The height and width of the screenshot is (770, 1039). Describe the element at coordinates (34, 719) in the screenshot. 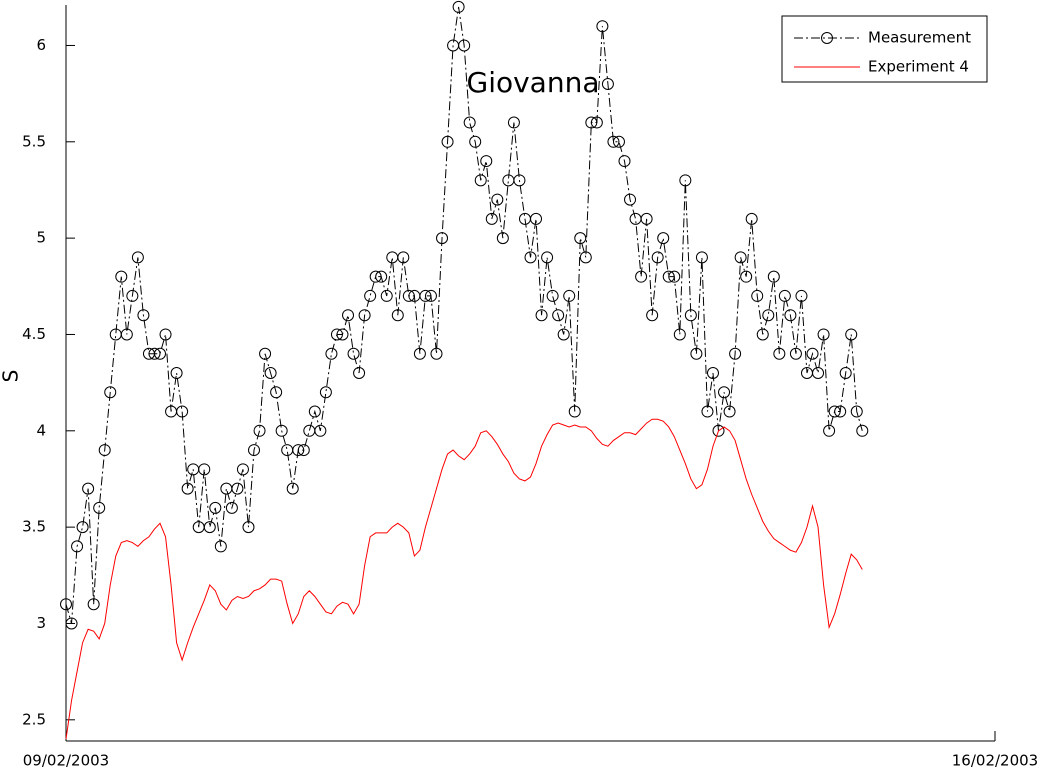

I see `y-tick-label: 2.5` at that location.